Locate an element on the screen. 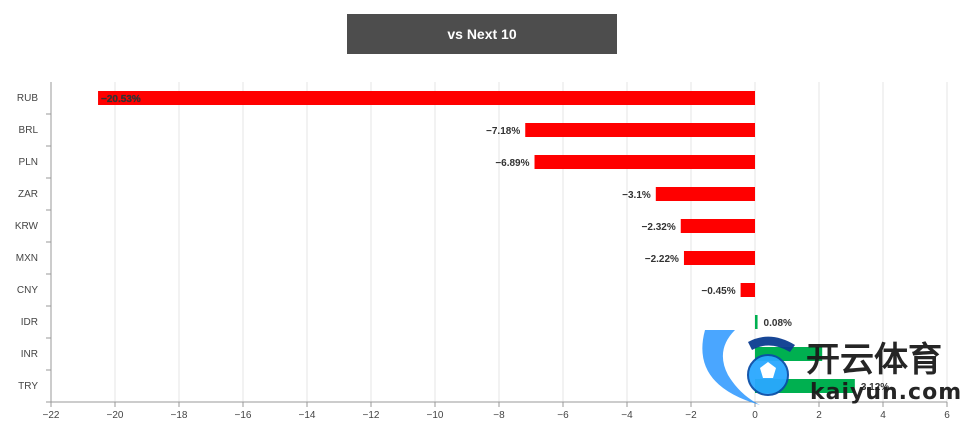 The width and height of the screenshot is (977, 428). x-tick-label: −22 is located at coordinates (51, 415).